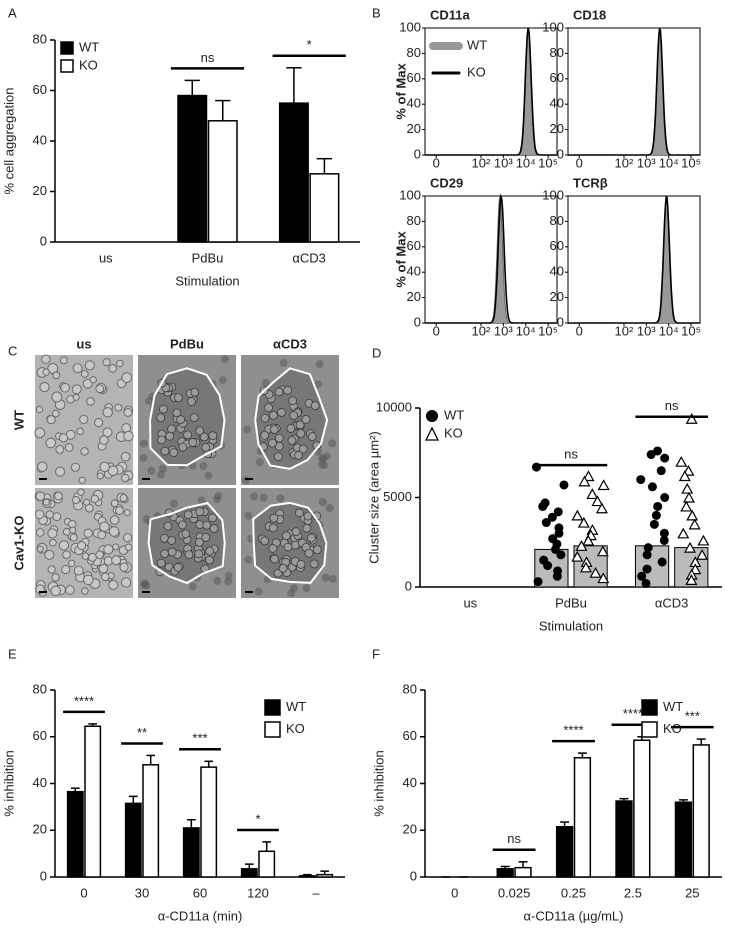 The width and height of the screenshot is (742, 934). Describe the element at coordinates (309, 44) in the screenshot. I see `significance-label: *` at that location.